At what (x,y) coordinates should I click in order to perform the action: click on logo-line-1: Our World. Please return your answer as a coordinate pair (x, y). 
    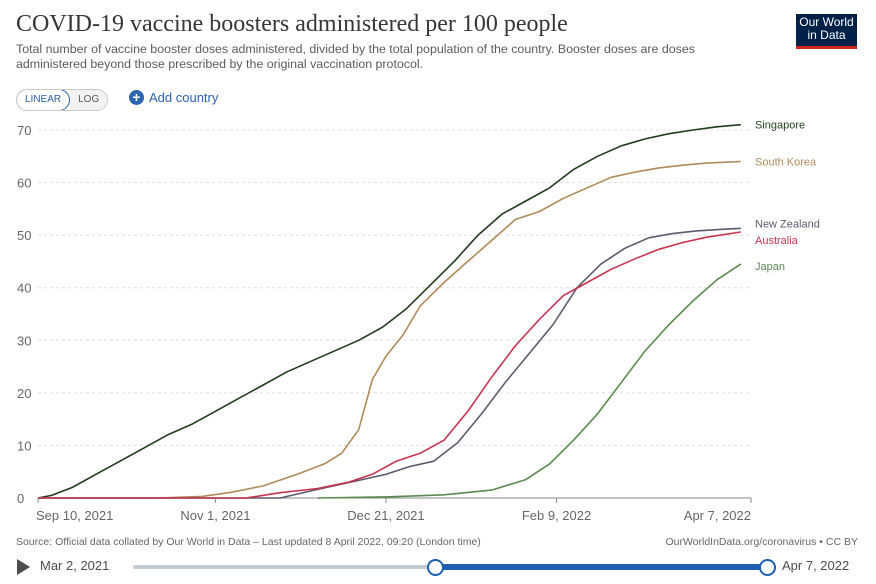
    Looking at the image, I should click on (826, 22).